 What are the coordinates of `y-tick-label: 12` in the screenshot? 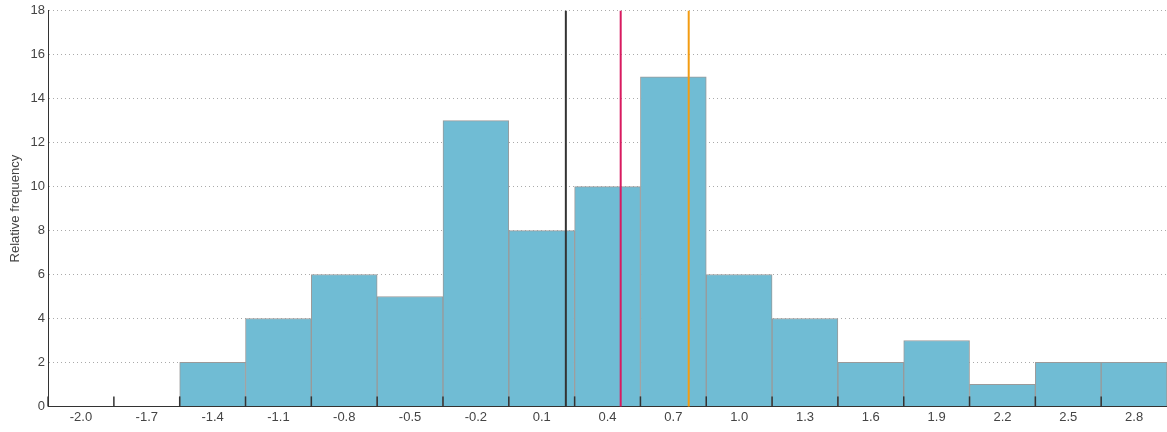 It's located at (38, 142).